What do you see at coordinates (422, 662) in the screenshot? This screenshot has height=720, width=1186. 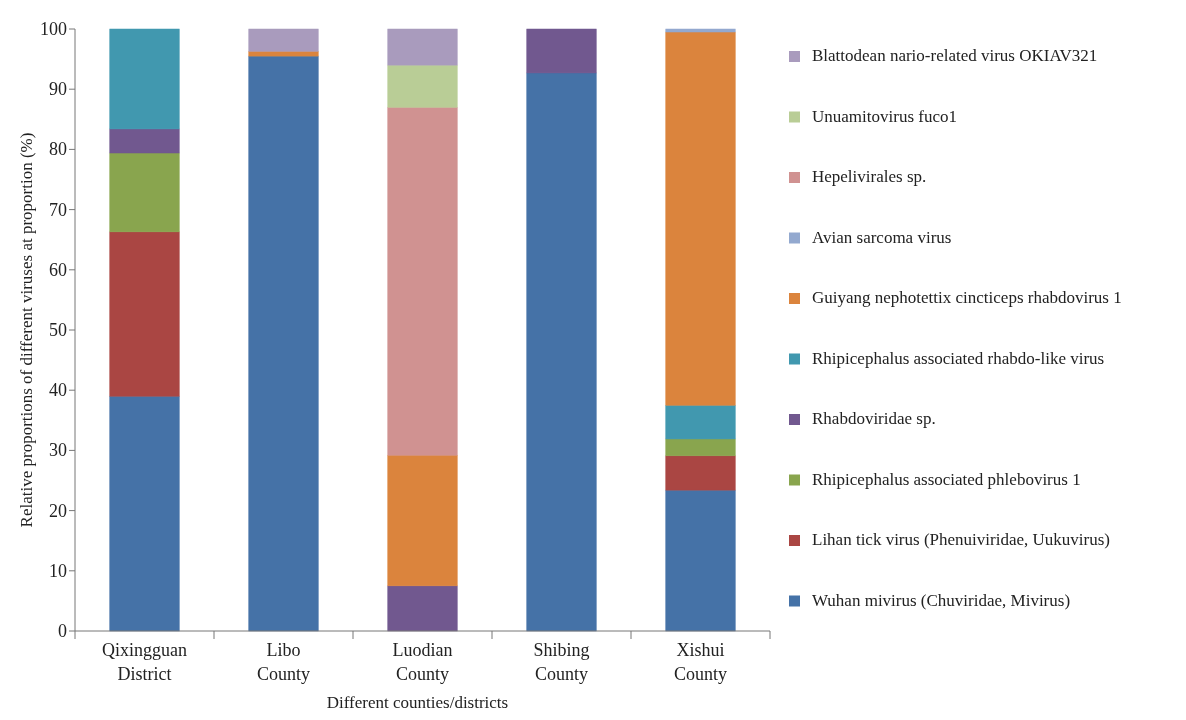 I see `x-tick-label: Luodian County` at bounding box center [422, 662].